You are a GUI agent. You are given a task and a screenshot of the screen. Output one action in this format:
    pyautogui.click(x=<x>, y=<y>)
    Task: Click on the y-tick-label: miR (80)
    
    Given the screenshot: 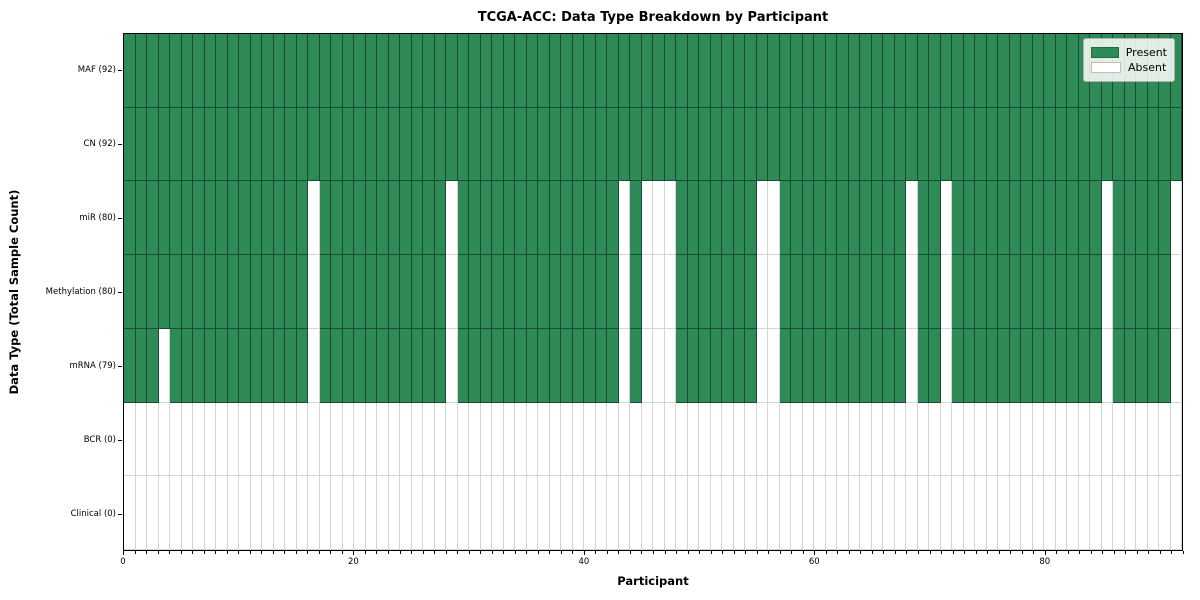 What is the action you would take?
    pyautogui.click(x=97, y=218)
    